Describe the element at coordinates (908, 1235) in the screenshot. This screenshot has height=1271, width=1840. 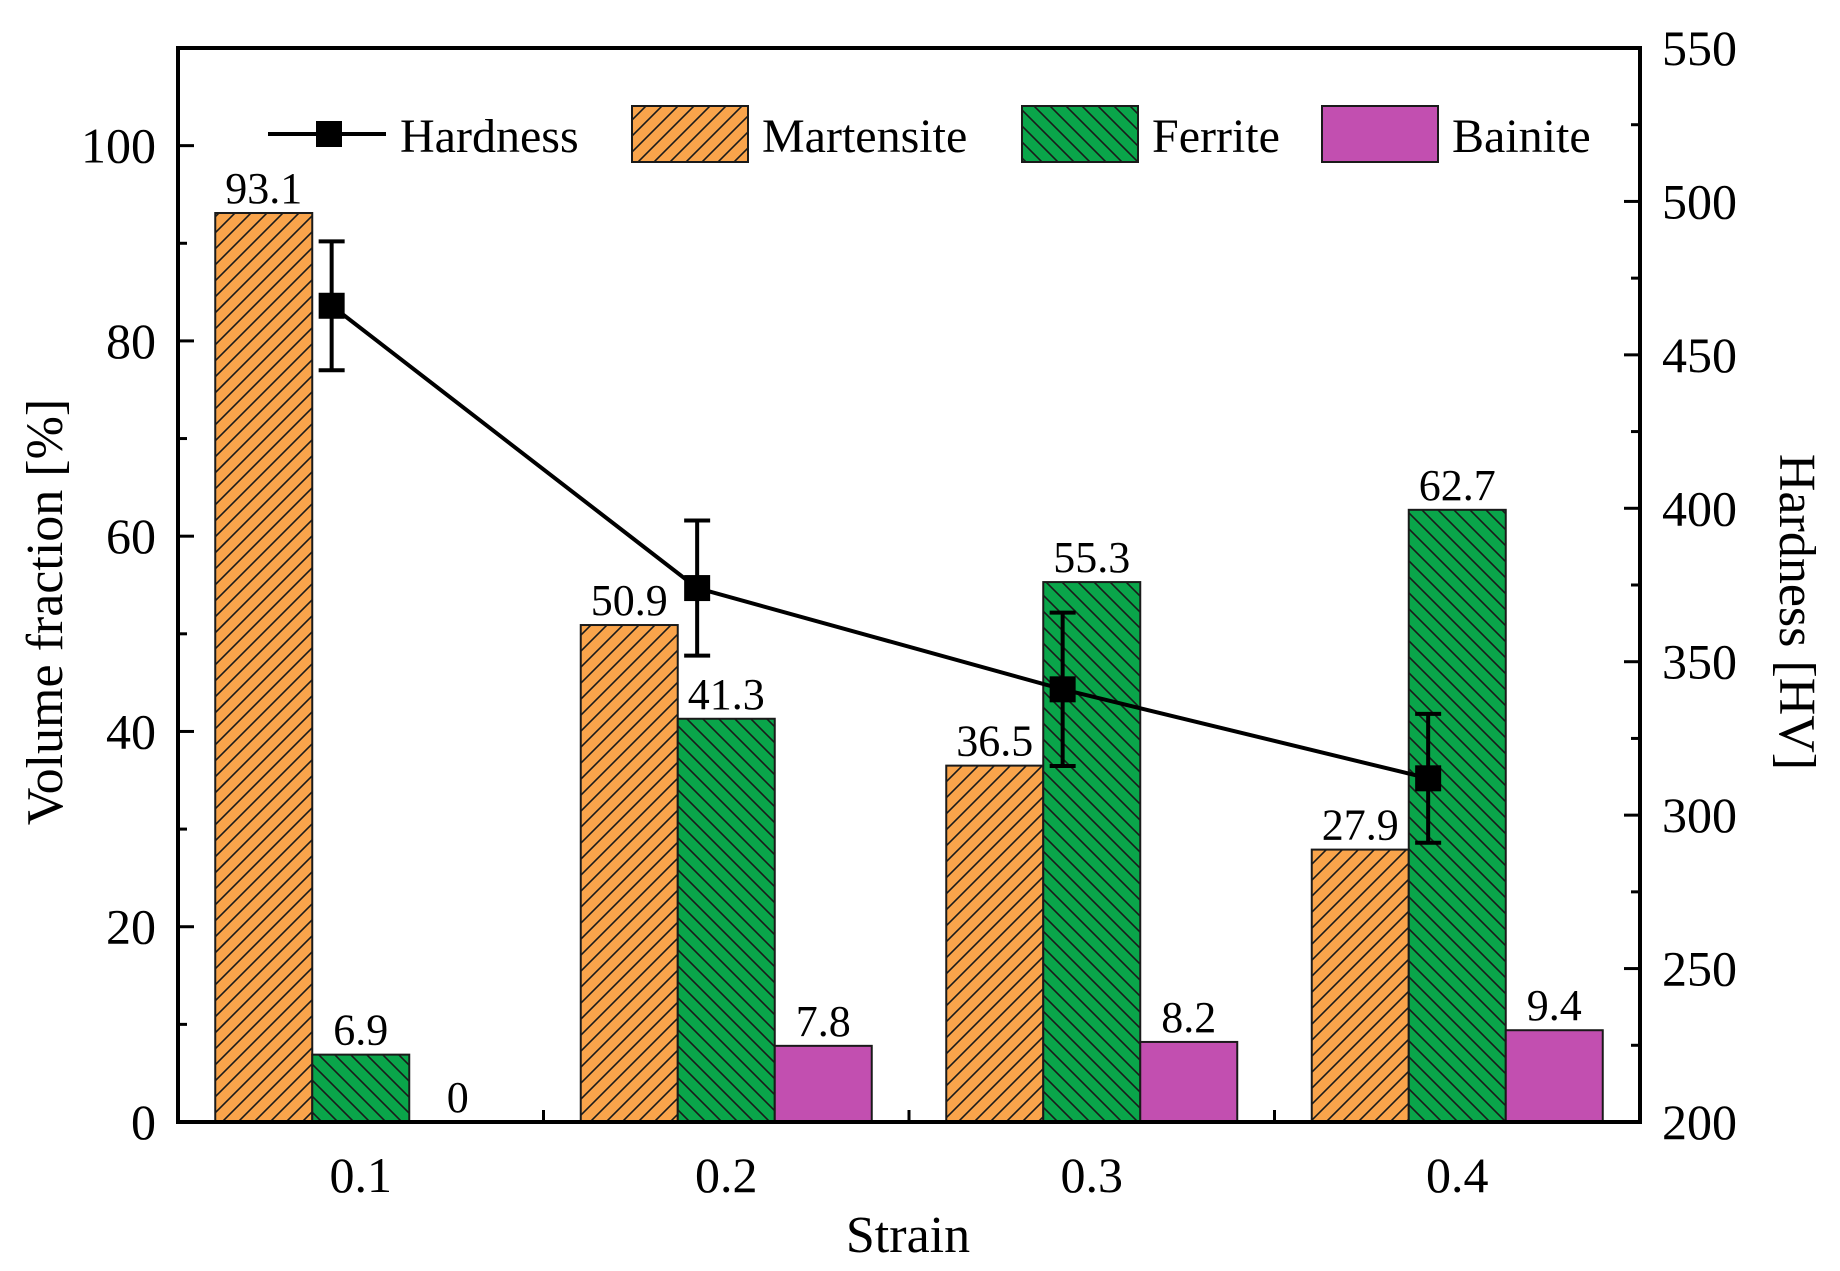
I see `x-axis-title: Strain` at that location.